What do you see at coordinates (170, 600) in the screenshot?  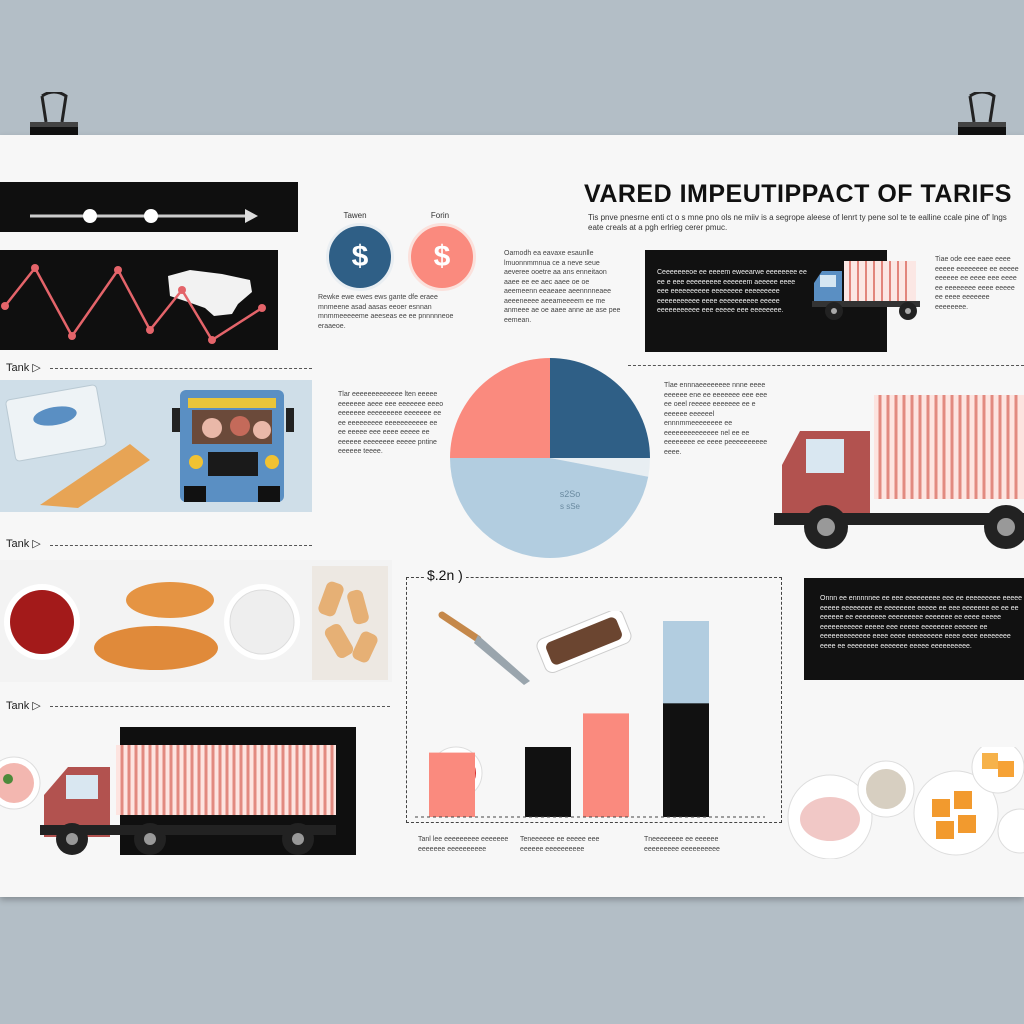 I see `croissant-top` at bounding box center [170, 600].